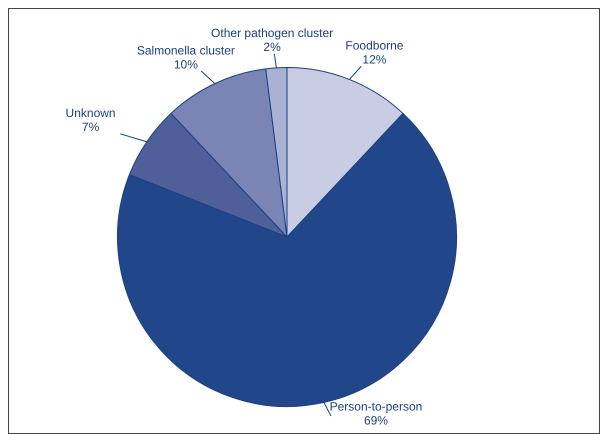 Image resolution: width=609 pixels, height=434 pixels. What do you see at coordinates (91, 113) in the screenshot?
I see `slice-label: Unknown` at bounding box center [91, 113].